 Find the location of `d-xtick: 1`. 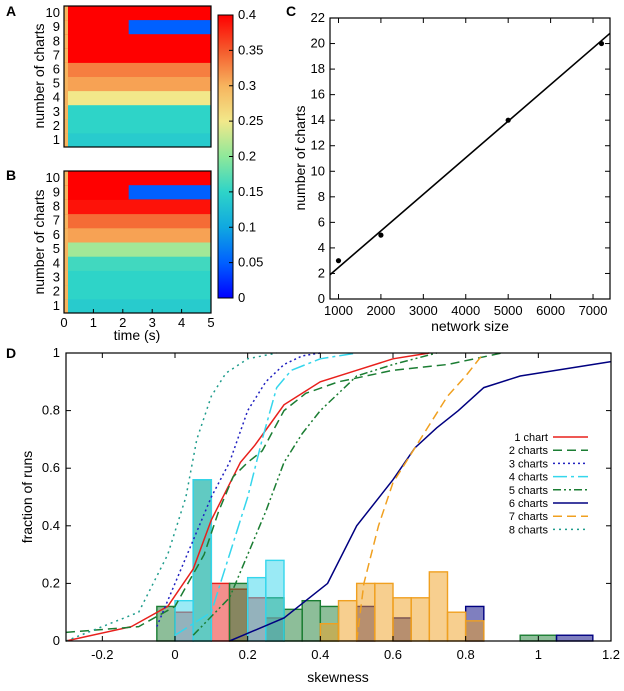

d-xtick: 1 is located at coordinates (538, 654).